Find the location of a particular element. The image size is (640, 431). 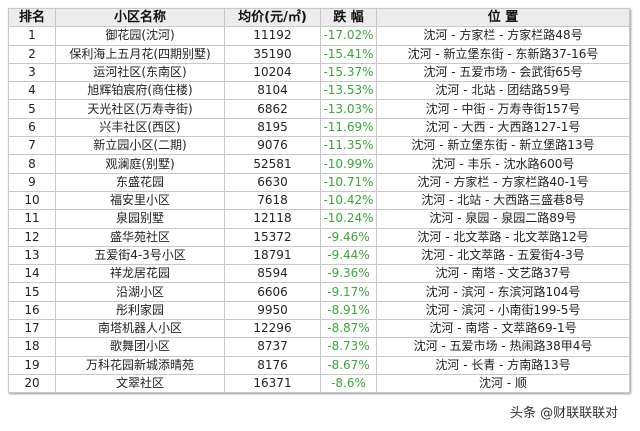

cell-price: 8104 is located at coordinates (272, 91).